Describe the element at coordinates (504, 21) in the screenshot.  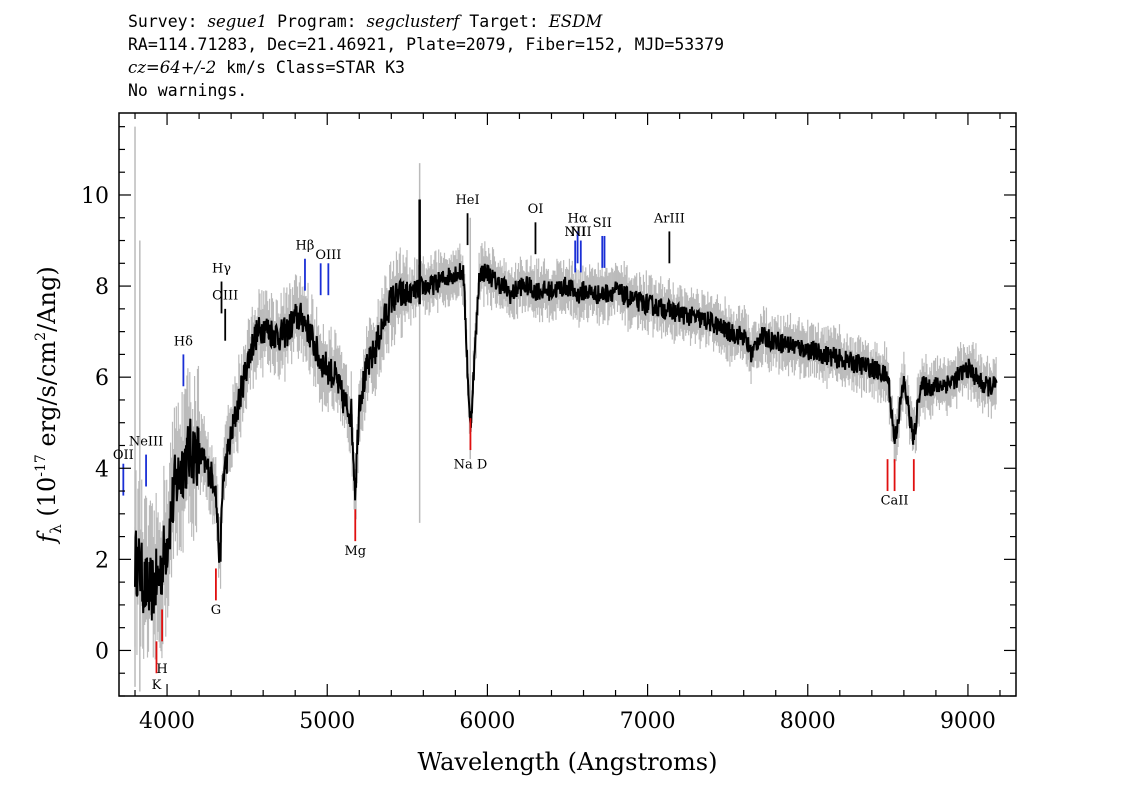
I see `target-label: Target:` at that location.